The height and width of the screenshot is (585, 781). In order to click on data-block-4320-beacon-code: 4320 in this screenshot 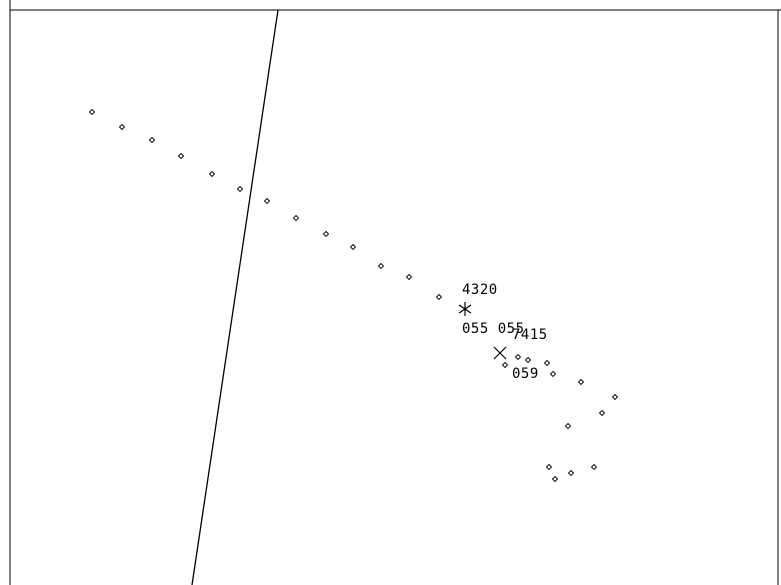, I will do `click(480, 290)`.